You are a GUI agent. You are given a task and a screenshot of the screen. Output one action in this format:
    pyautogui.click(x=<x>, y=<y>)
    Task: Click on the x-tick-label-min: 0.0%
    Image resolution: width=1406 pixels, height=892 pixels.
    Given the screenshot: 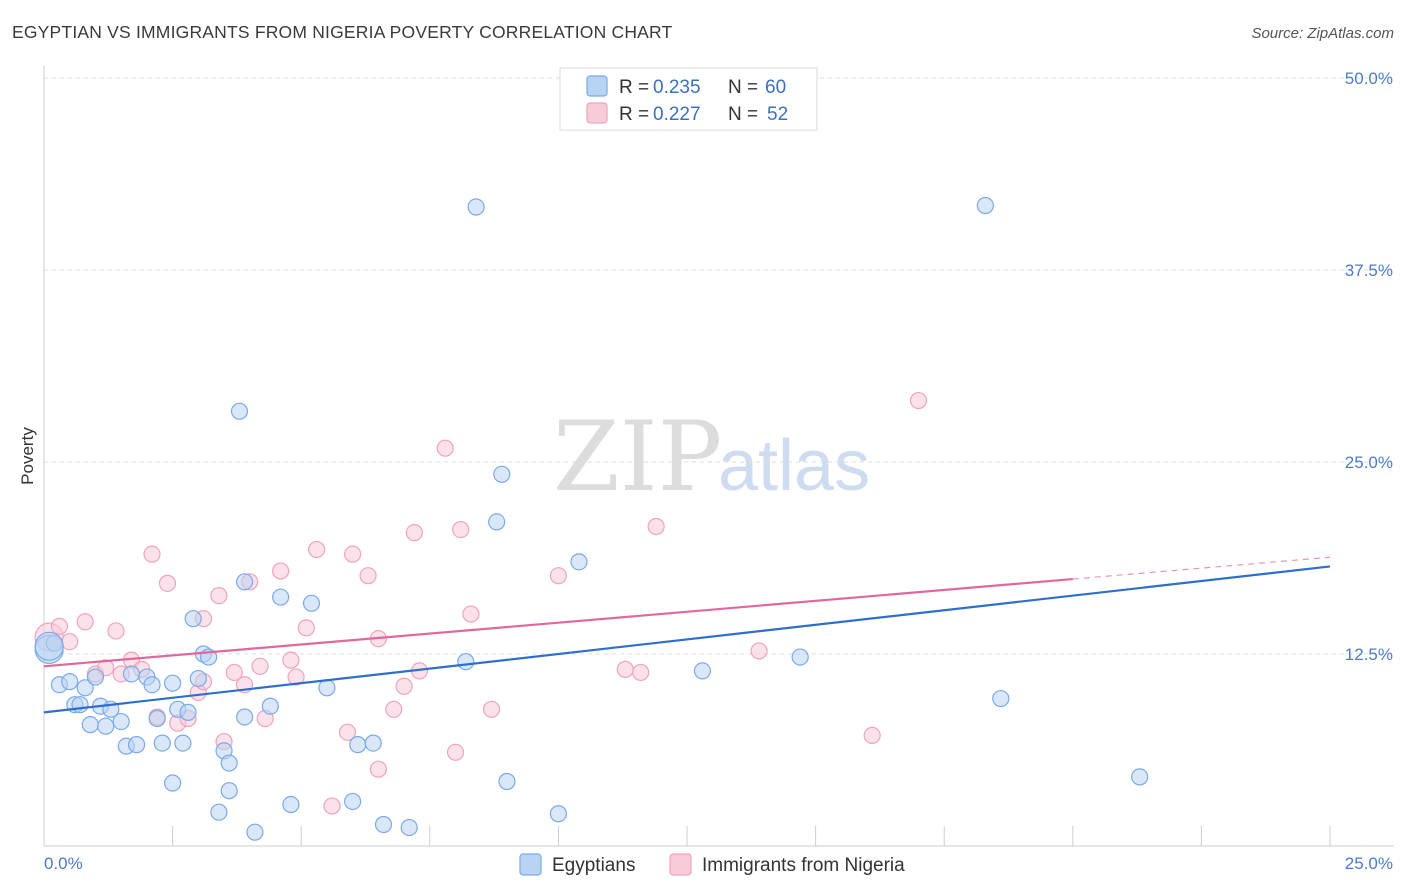 What is the action you would take?
    pyautogui.click(x=63, y=863)
    